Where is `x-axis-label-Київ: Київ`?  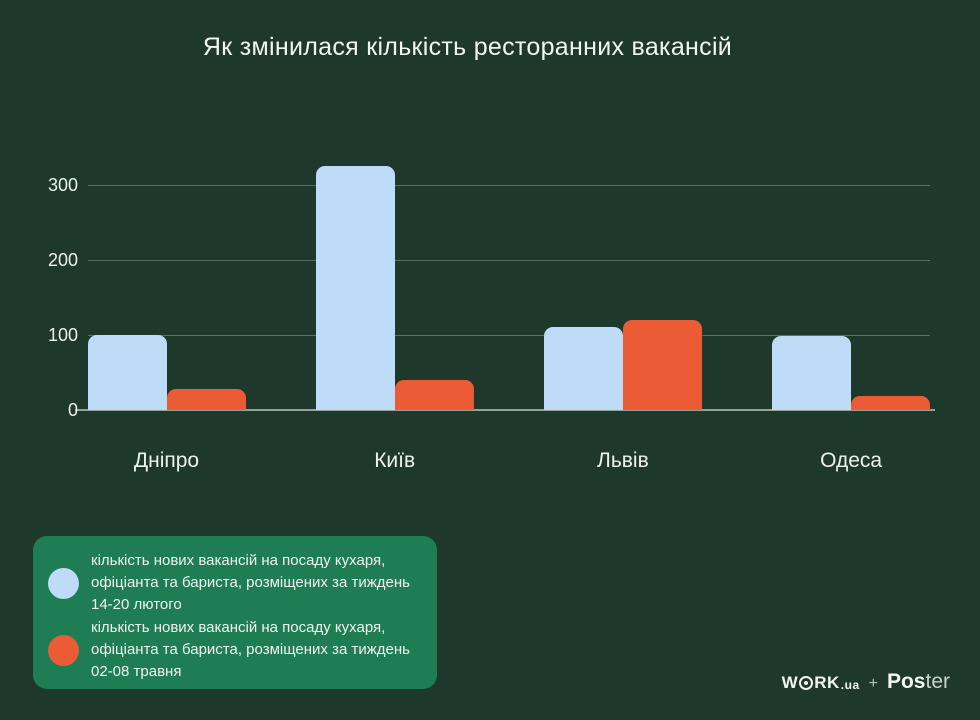 x-axis-label-Київ: Київ is located at coordinates (395, 460).